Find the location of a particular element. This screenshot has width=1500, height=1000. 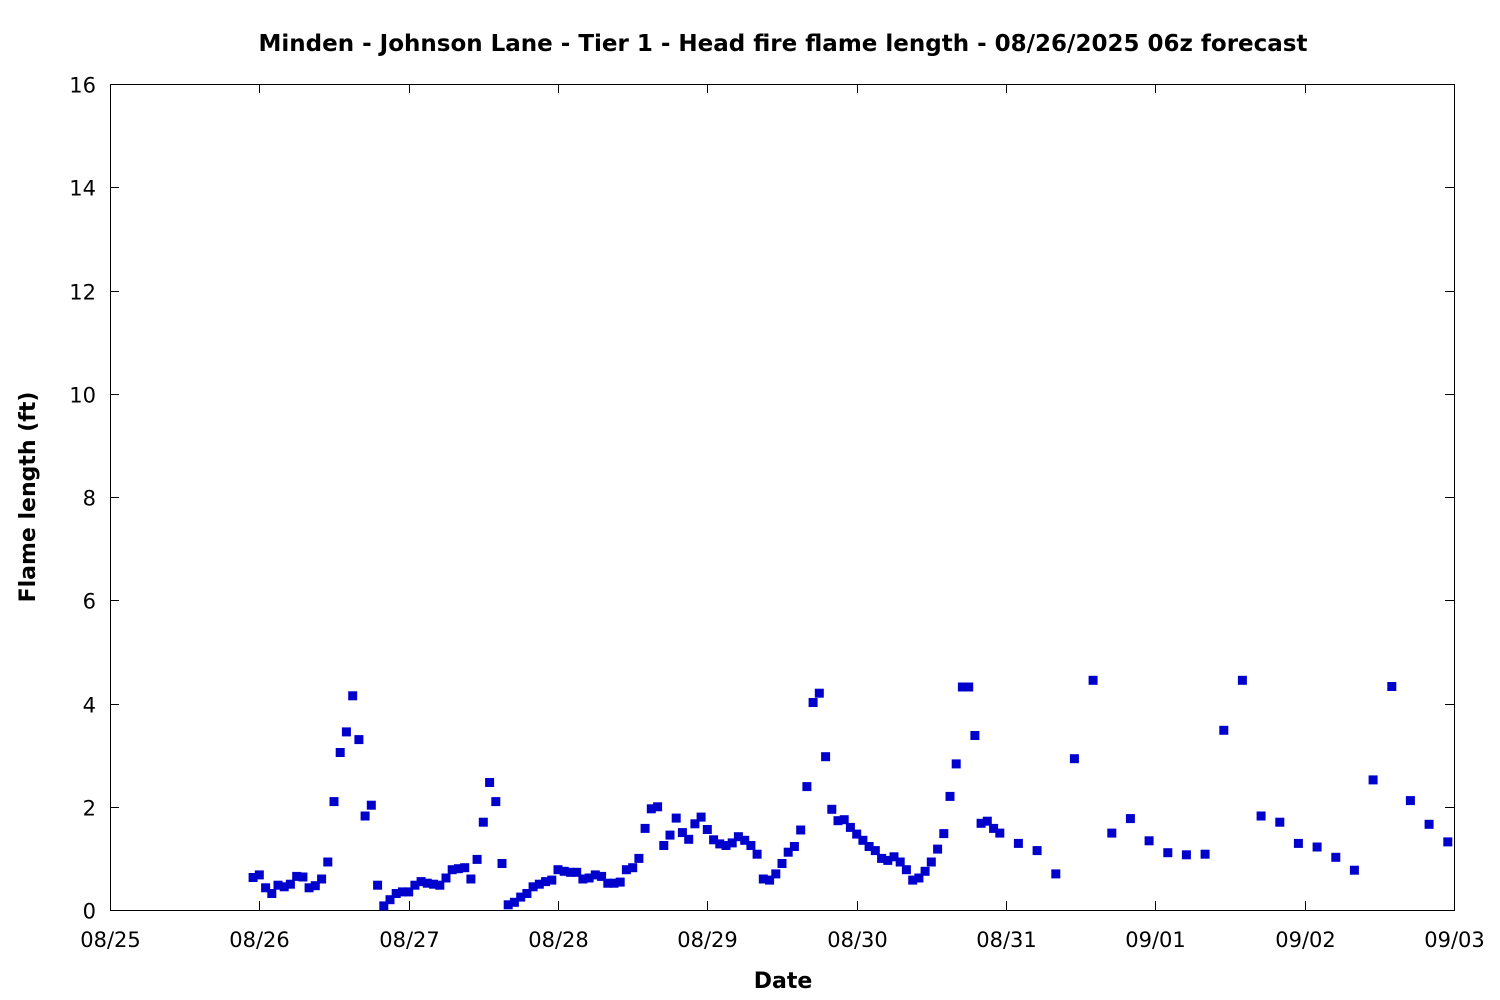

x-tick-label: 08/27 is located at coordinates (409, 940).